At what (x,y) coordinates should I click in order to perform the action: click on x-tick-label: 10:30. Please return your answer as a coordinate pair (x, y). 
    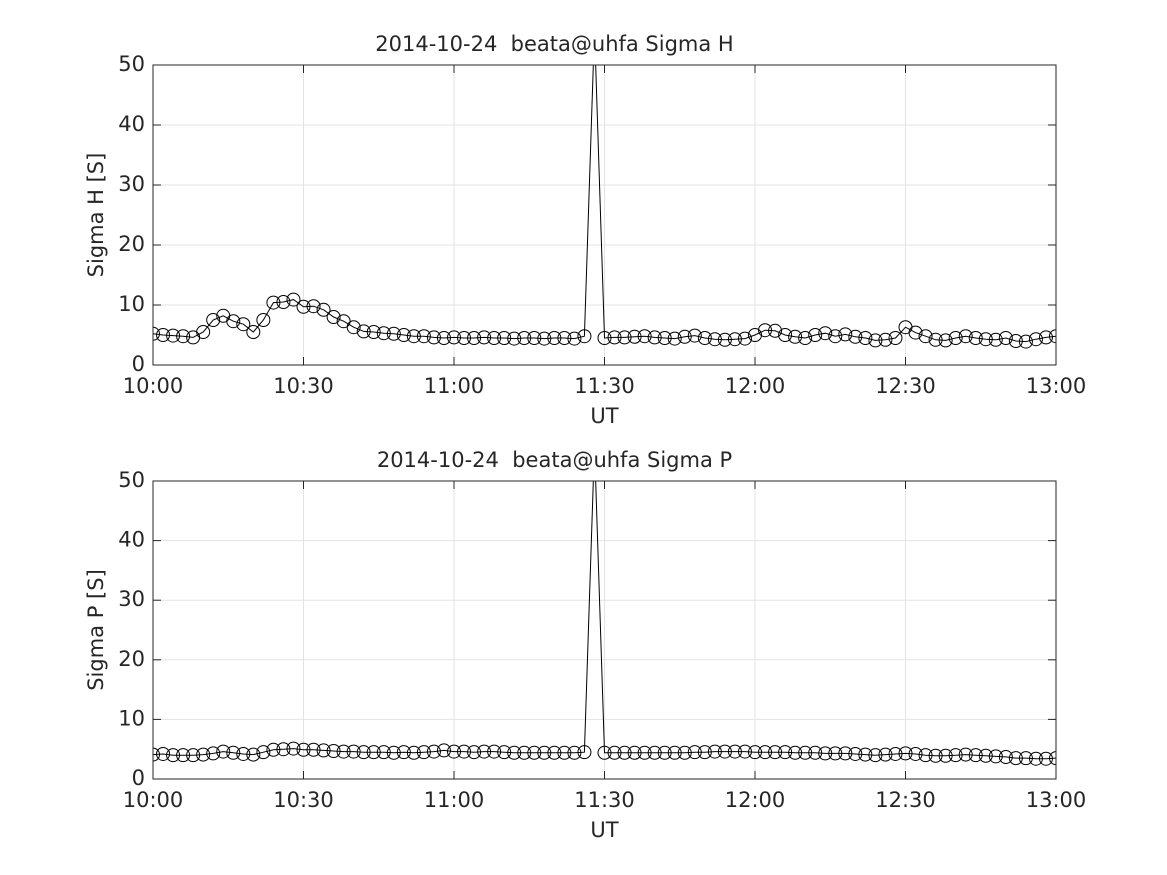
    Looking at the image, I should click on (303, 386).